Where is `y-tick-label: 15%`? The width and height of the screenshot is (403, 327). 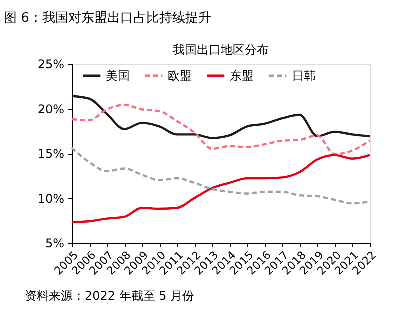 y-tick-label: 15% is located at coordinates (51, 154).